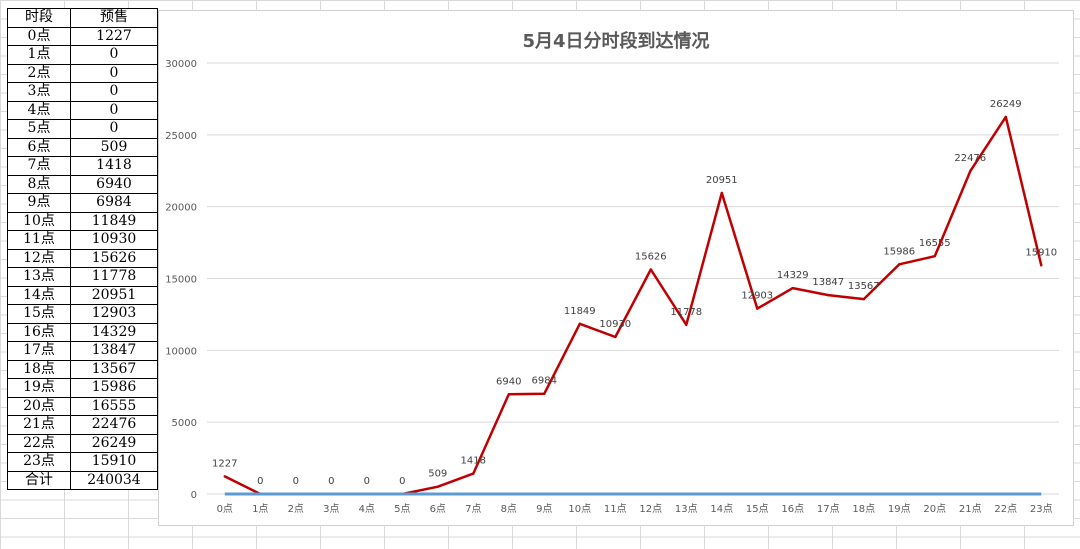 The height and width of the screenshot is (549, 1080). What do you see at coordinates (114, 166) in the screenshot?
I see `cell-value: 1418` at bounding box center [114, 166].